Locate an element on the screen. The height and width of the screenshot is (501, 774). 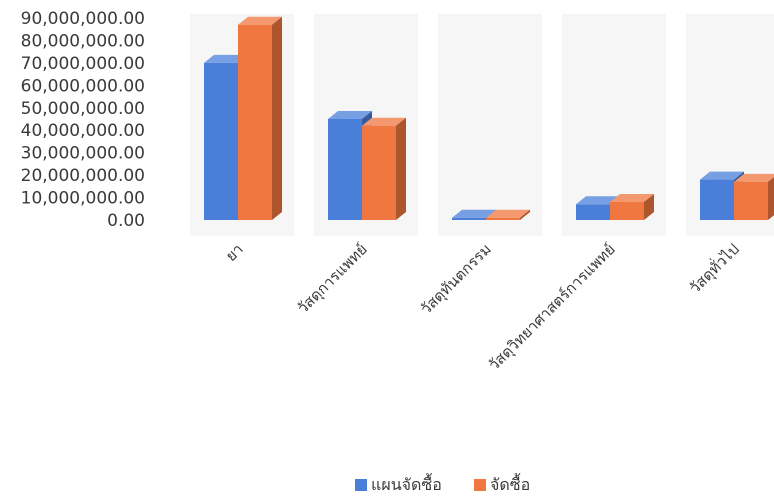
legend-label: จัดซื้อ is located at coordinates (510, 483).